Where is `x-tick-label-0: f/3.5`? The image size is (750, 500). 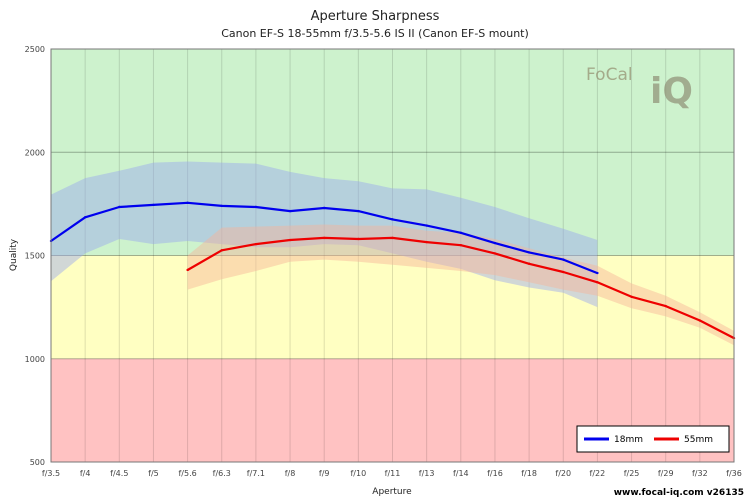 x-tick-label-0: f/3.5 is located at coordinates (51, 473).